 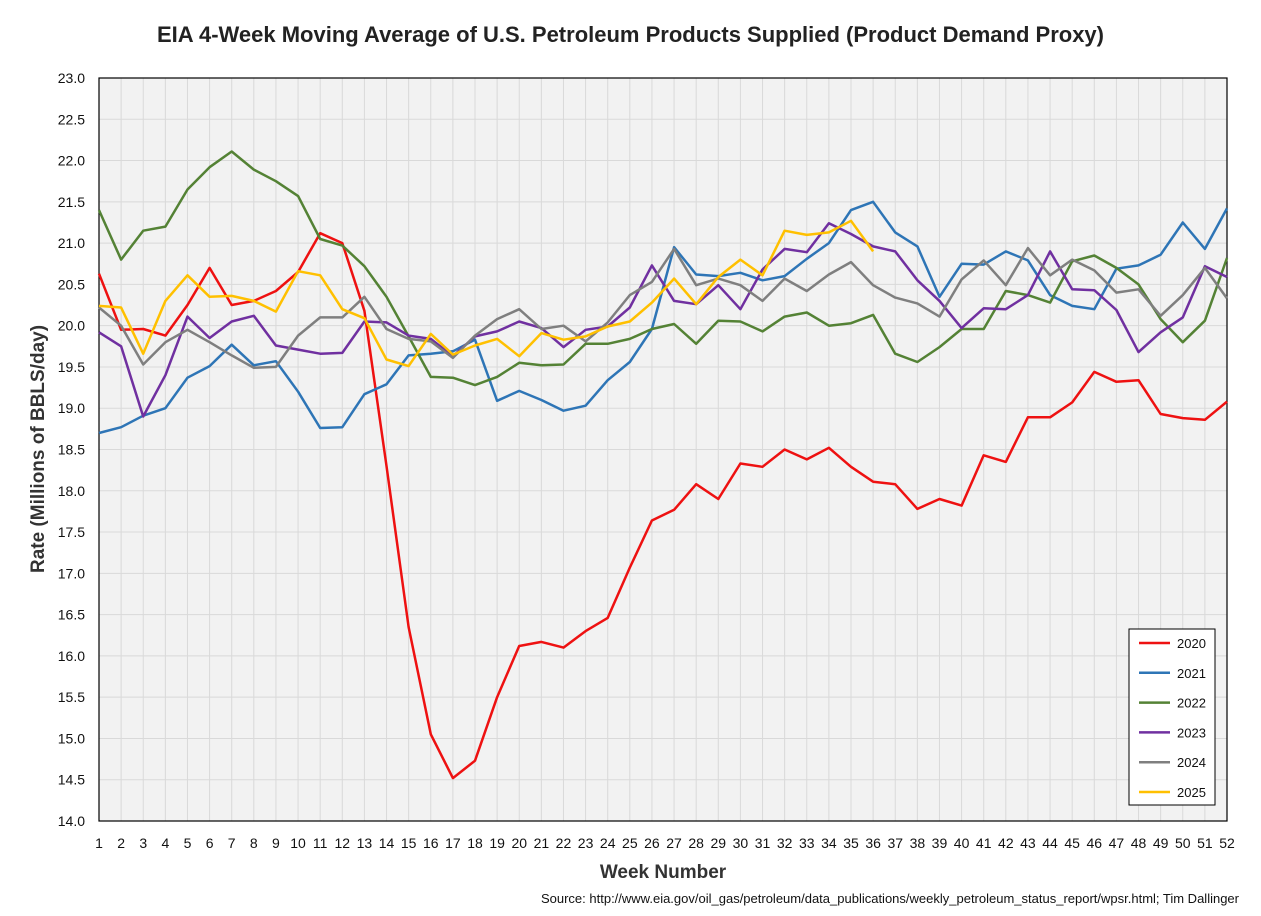 What do you see at coordinates (475, 843) in the screenshot?
I see `x-tick-label: 18` at bounding box center [475, 843].